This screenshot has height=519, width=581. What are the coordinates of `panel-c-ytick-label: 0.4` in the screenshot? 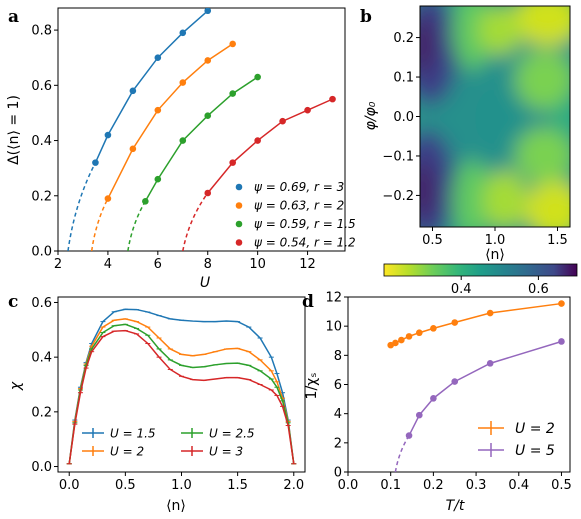 It's located at (41, 358).